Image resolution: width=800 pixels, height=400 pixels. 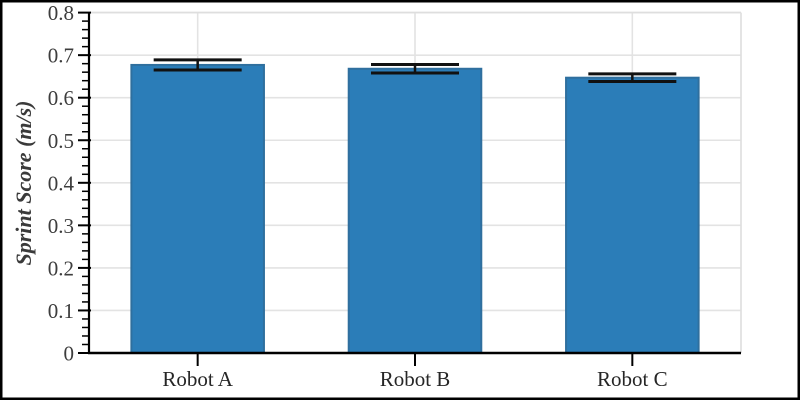 What do you see at coordinates (69, 354) in the screenshot?
I see `y-tick-label-0: 0` at bounding box center [69, 354].